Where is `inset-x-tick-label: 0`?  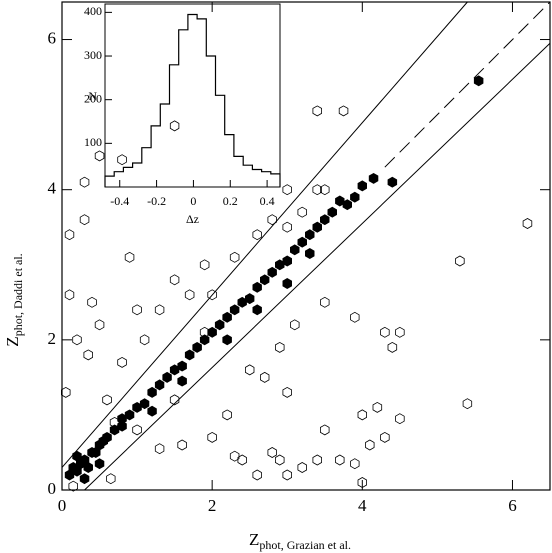
inset-x-tick-label: 0 is located at coordinates (193, 201).